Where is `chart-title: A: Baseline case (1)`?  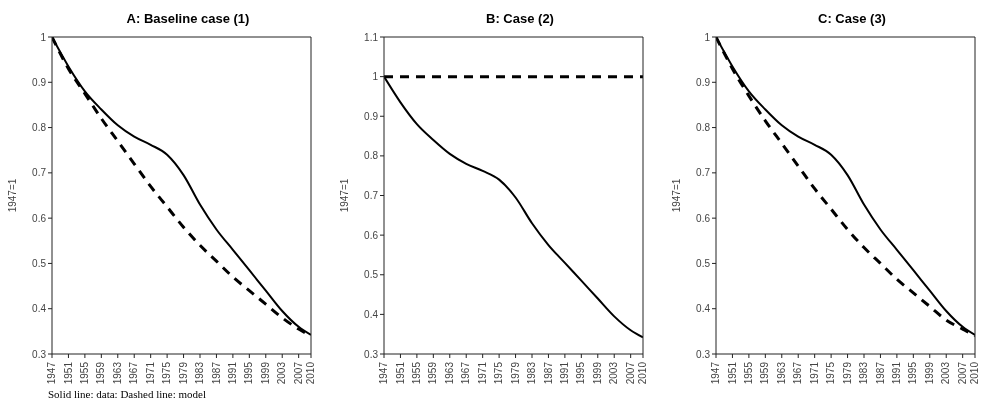 chart-title: A: Baseline case (1) is located at coordinates (188, 19).